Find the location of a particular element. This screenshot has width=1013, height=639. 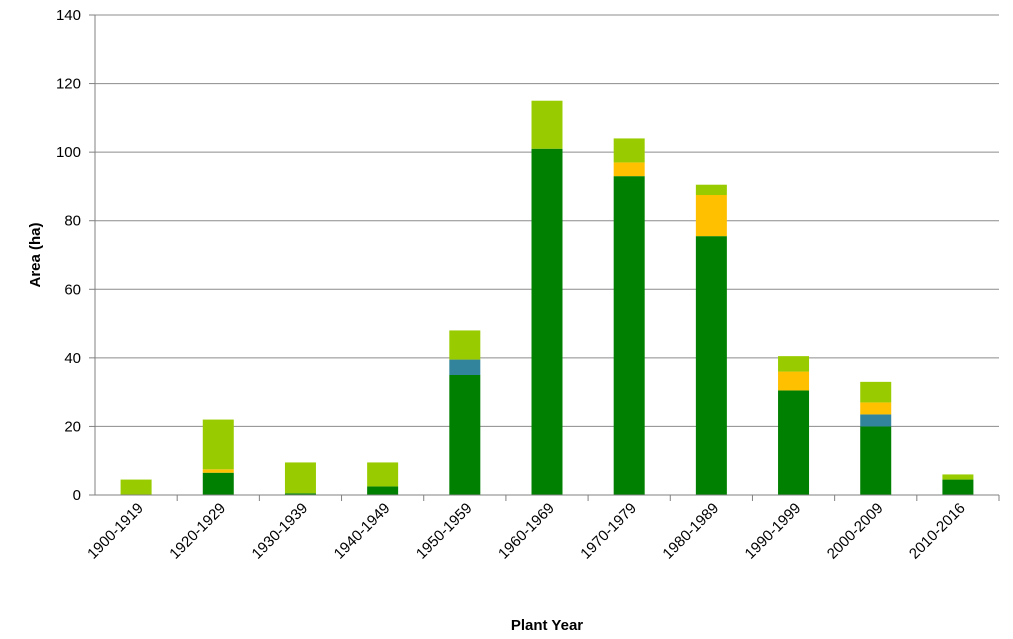

x-tick-label: 1900-1919 is located at coordinates (115, 531).